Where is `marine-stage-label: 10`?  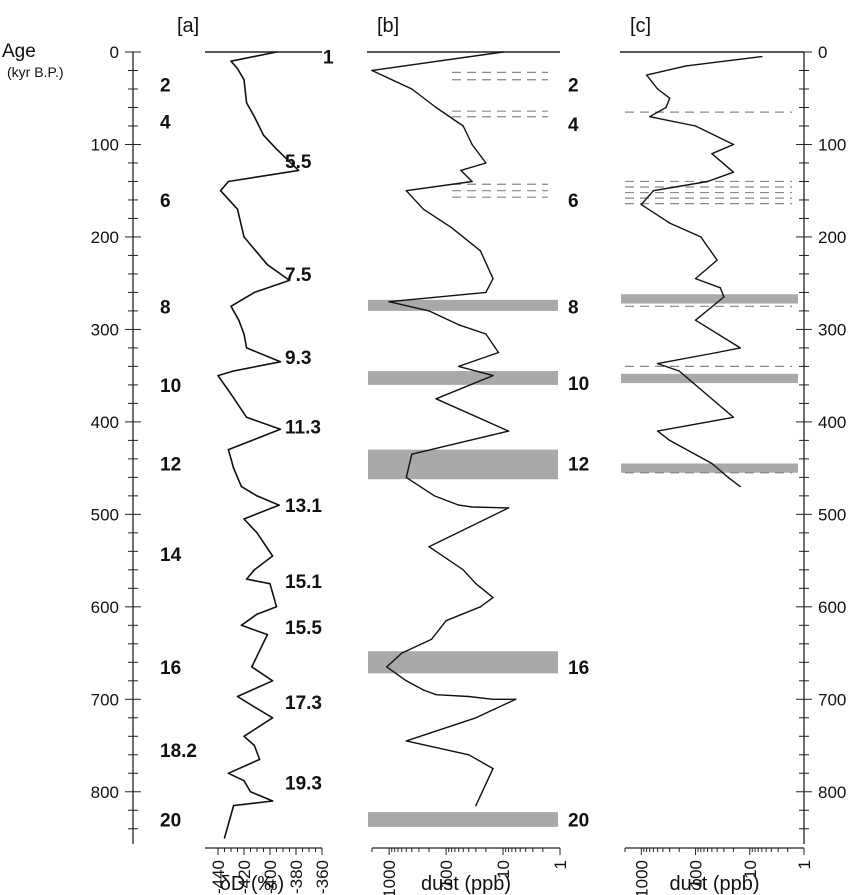 marine-stage-label: 10 is located at coordinates (578, 384).